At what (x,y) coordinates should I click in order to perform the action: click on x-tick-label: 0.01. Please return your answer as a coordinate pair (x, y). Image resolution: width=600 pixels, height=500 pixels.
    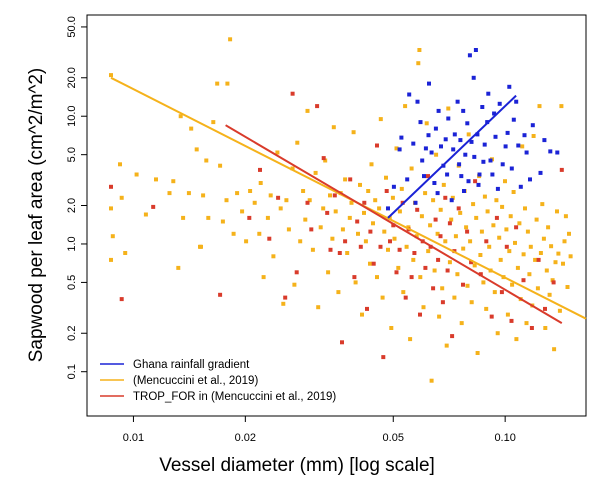
    Looking at the image, I should click on (133, 438).